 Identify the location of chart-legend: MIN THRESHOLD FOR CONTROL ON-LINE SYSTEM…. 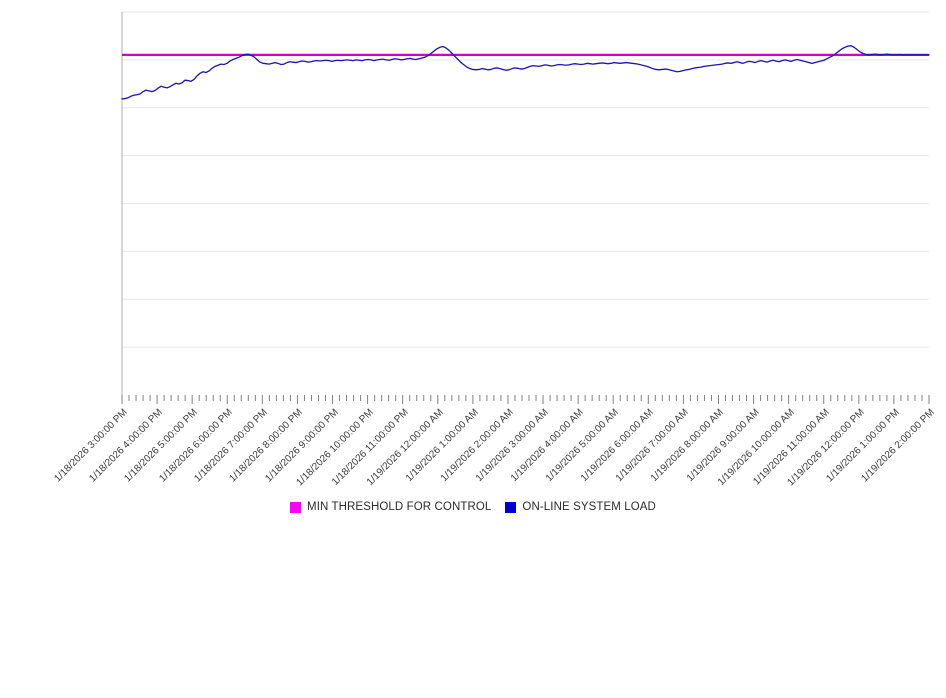
(473, 507).